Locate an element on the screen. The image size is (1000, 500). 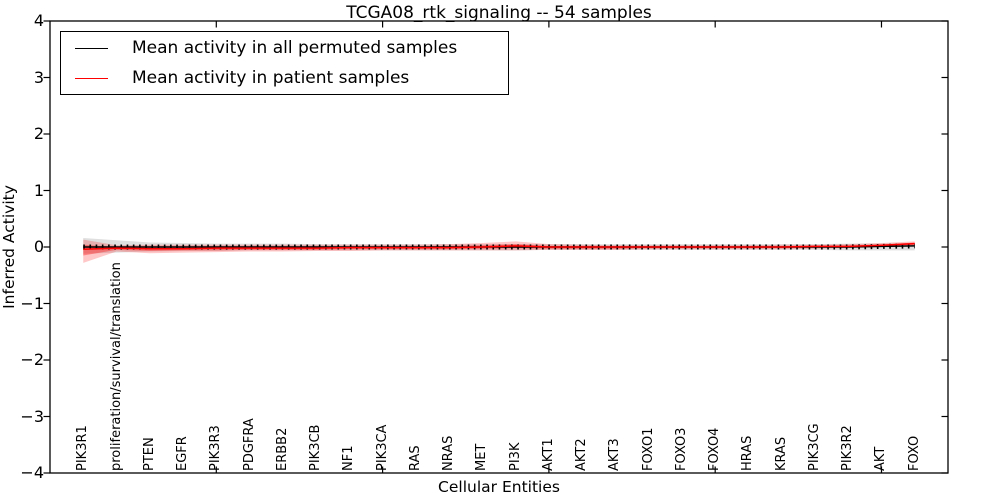
y-tick-label: 1 is located at coordinates (38, 190).